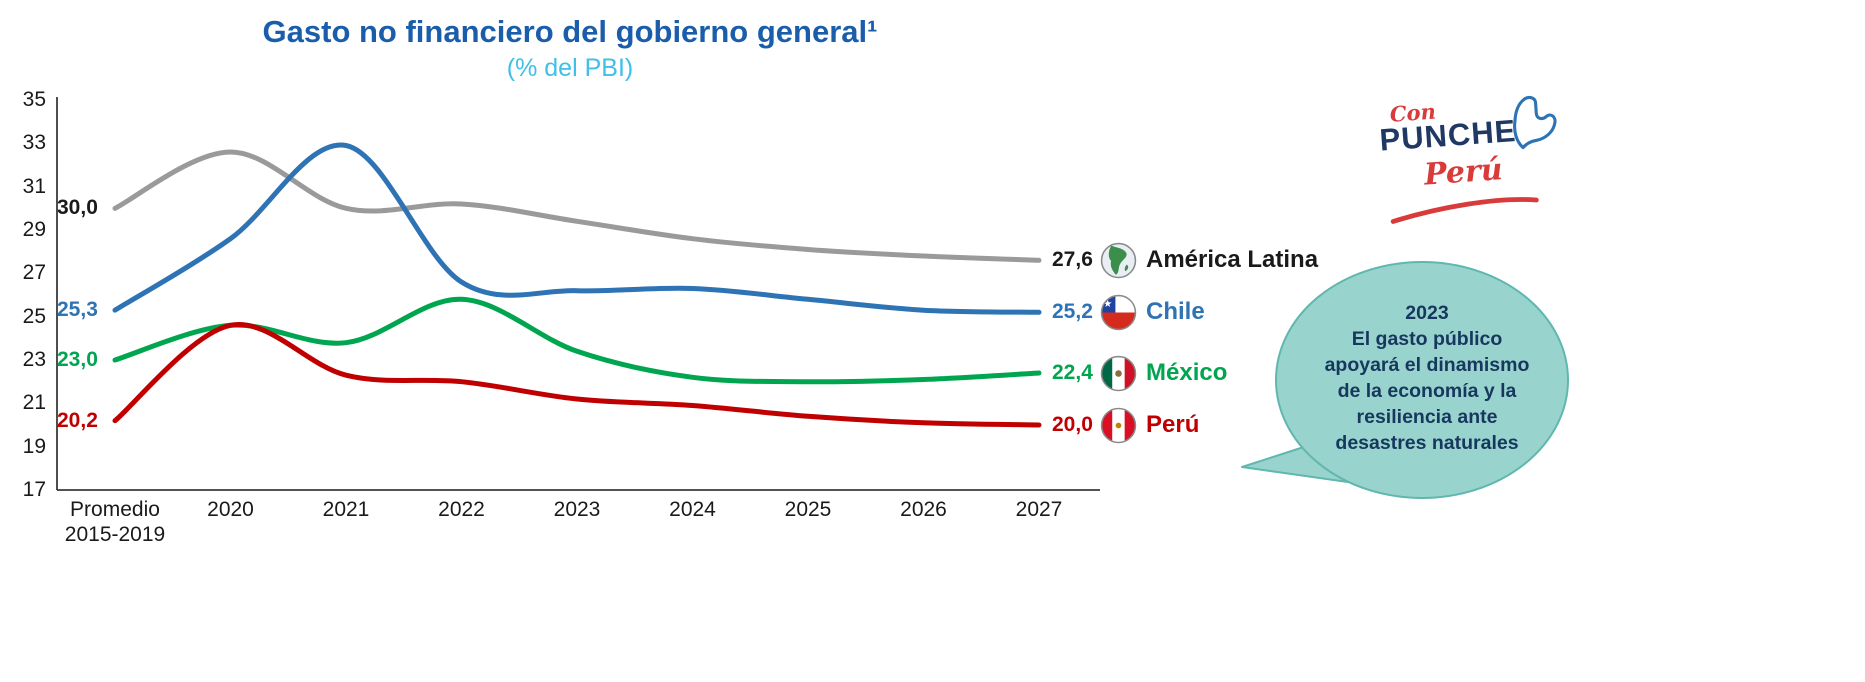 This screenshot has width=1865, height=682. I want to click on flag-peru-icon, so click(1118, 425).